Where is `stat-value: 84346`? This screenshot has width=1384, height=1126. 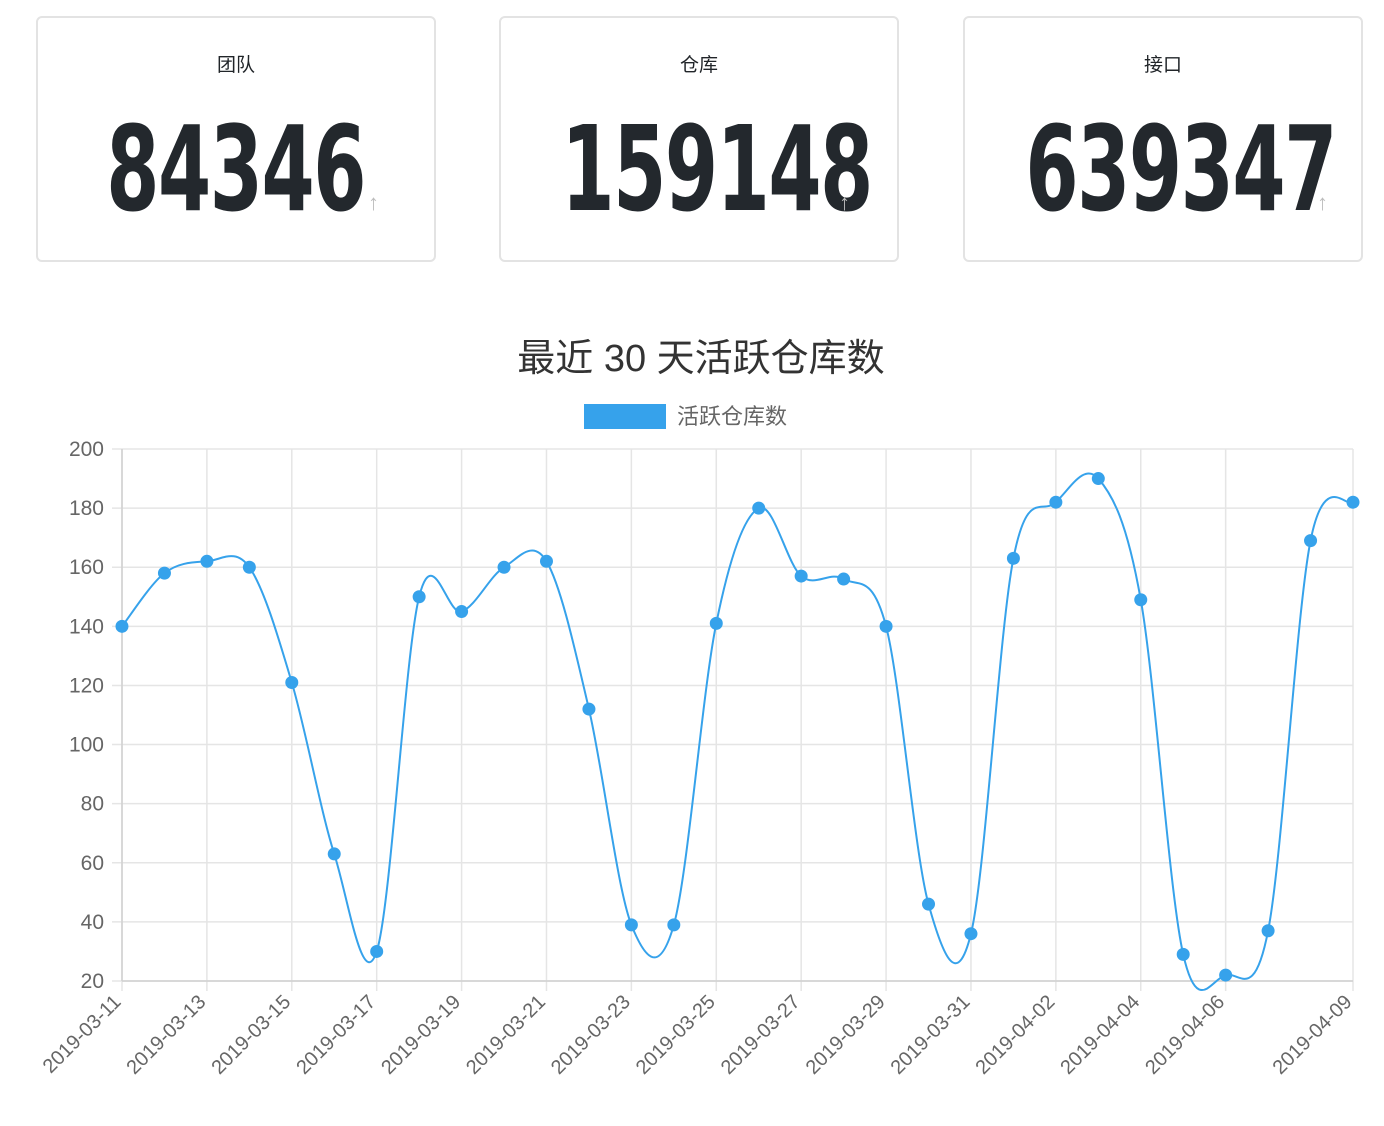
stat-value: 84346 is located at coordinates (236, 169).